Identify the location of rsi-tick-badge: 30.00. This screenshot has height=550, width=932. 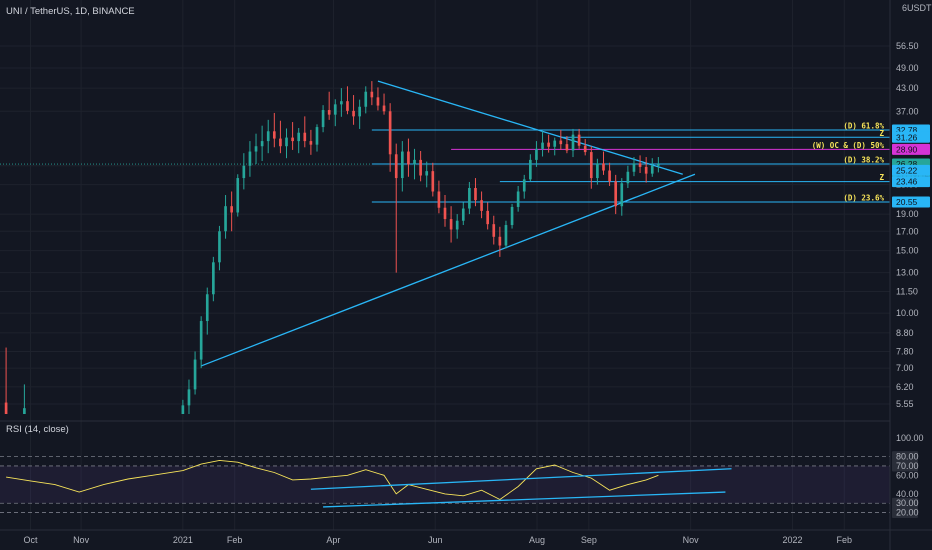
(905, 503).